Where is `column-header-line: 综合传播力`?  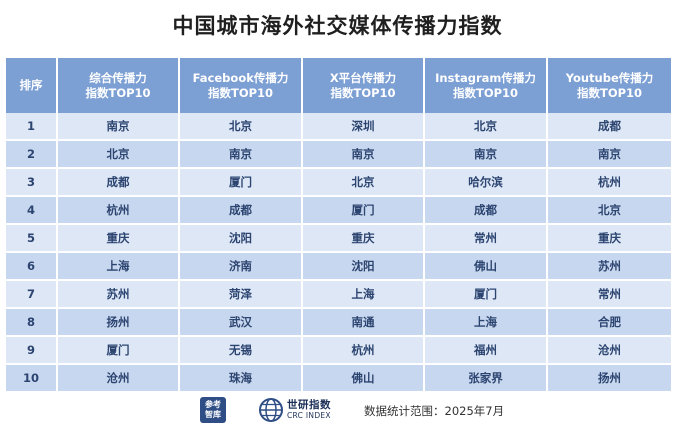
column-header-line: 综合传播力 is located at coordinates (118, 77).